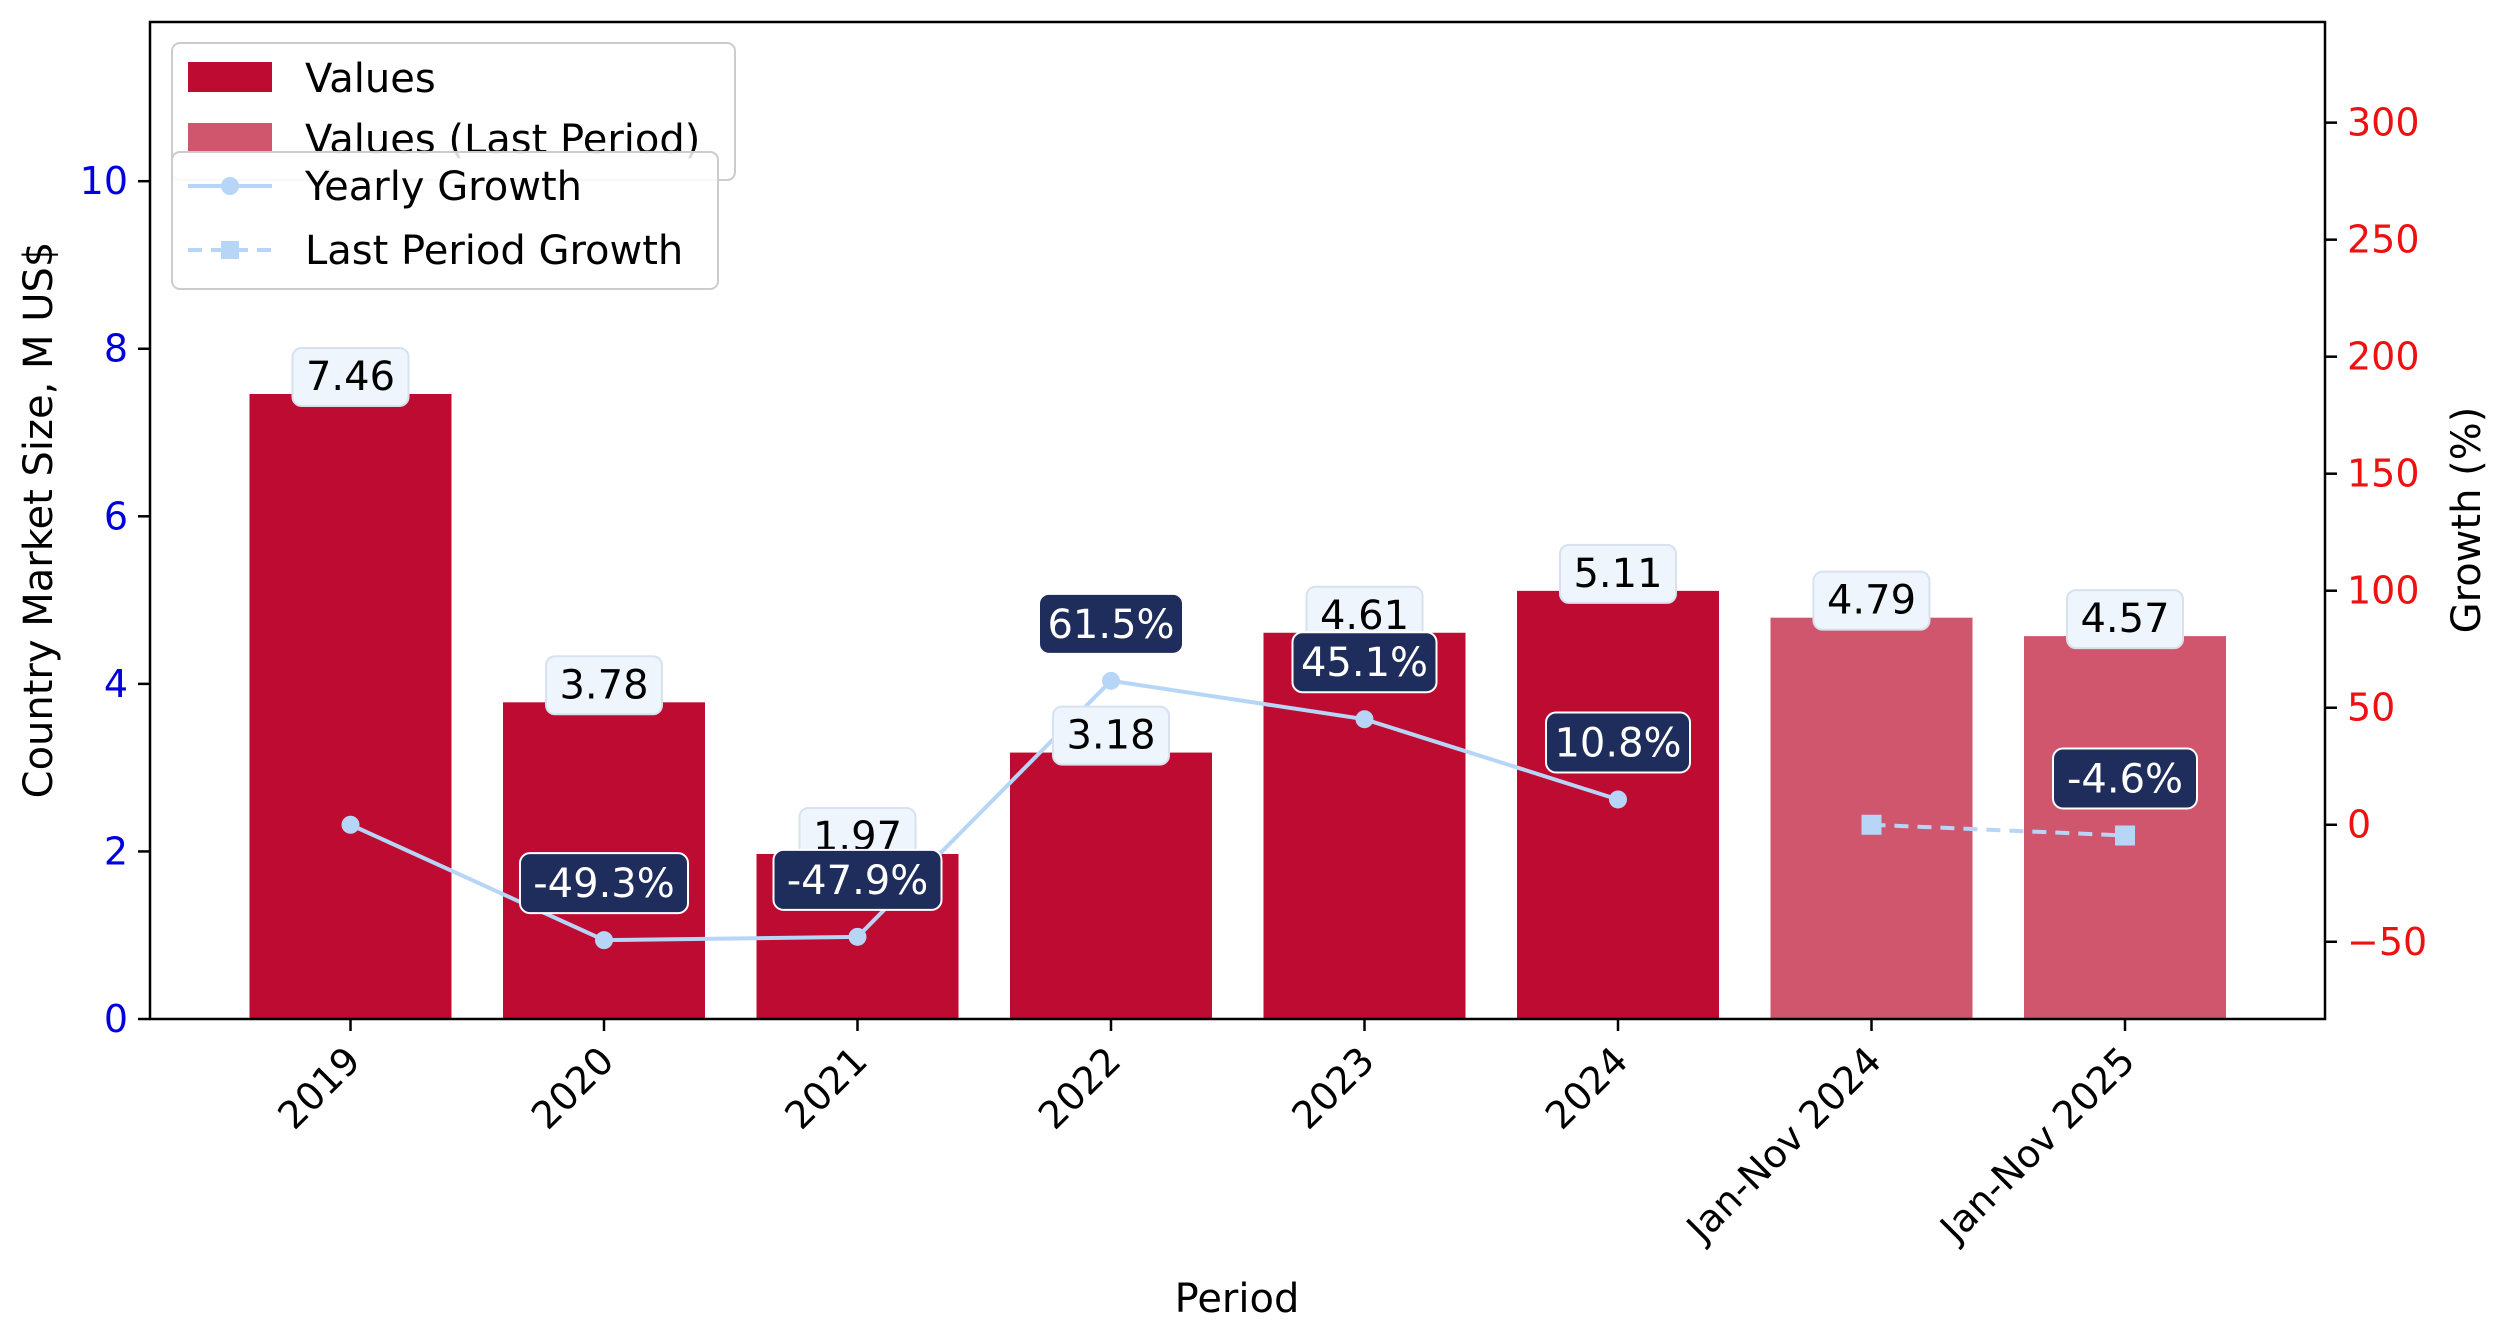  I want to click on y-tick-label: 4, so click(116, 684).